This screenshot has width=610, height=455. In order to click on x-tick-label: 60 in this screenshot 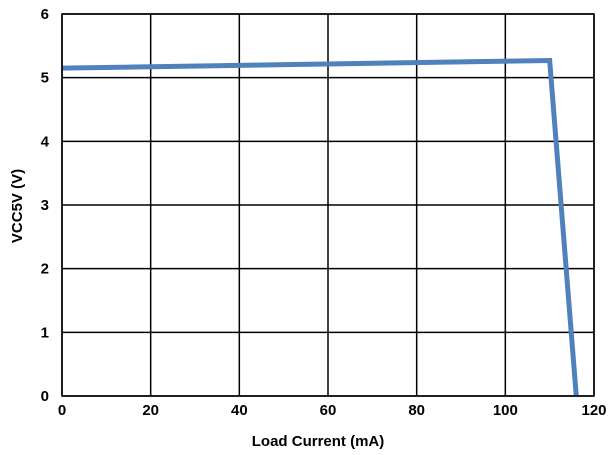, I will do `click(328, 410)`.